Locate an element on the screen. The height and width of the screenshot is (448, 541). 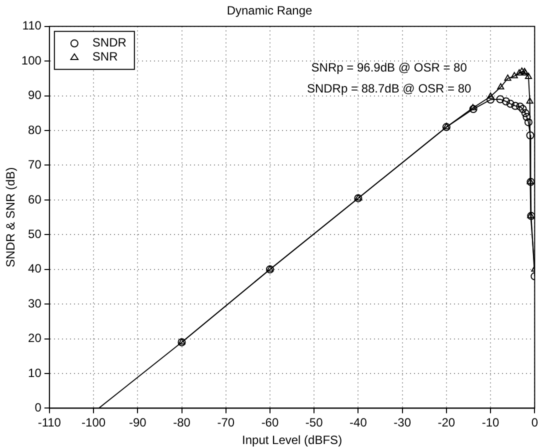
annotation: SNDRp = 88.7dB @ OSR = 80 is located at coordinates (389, 89).